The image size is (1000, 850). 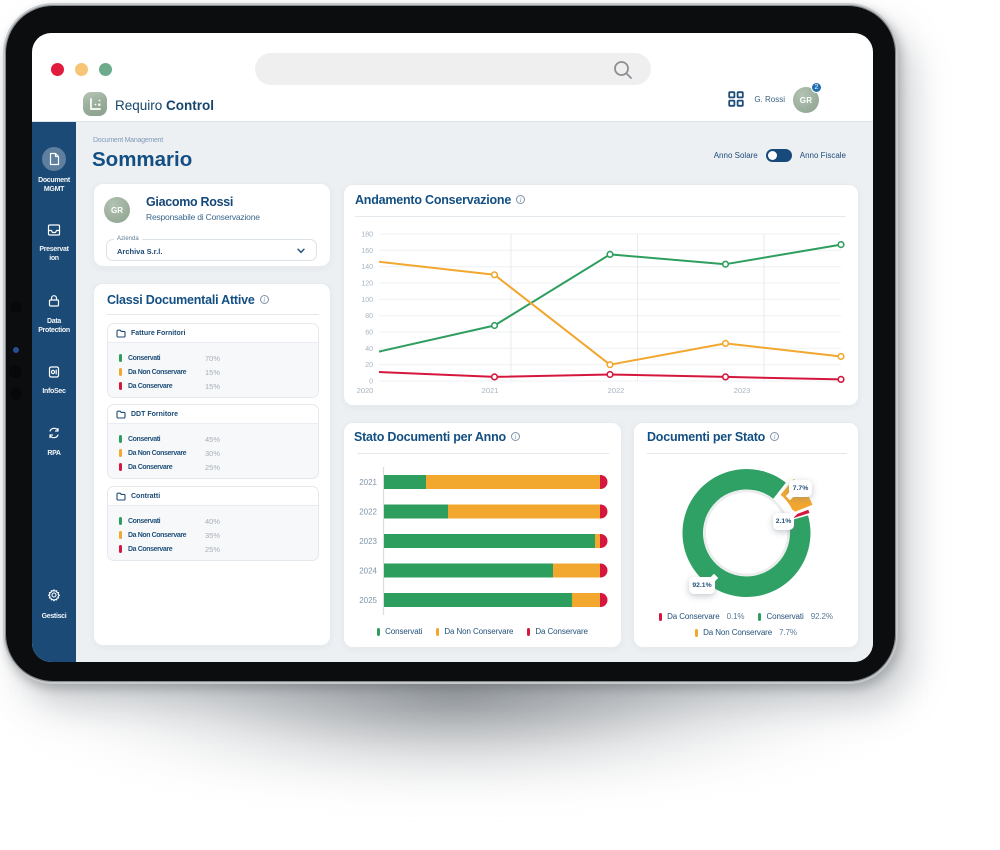 I want to click on svg-text: 120, so click(x=367, y=284).